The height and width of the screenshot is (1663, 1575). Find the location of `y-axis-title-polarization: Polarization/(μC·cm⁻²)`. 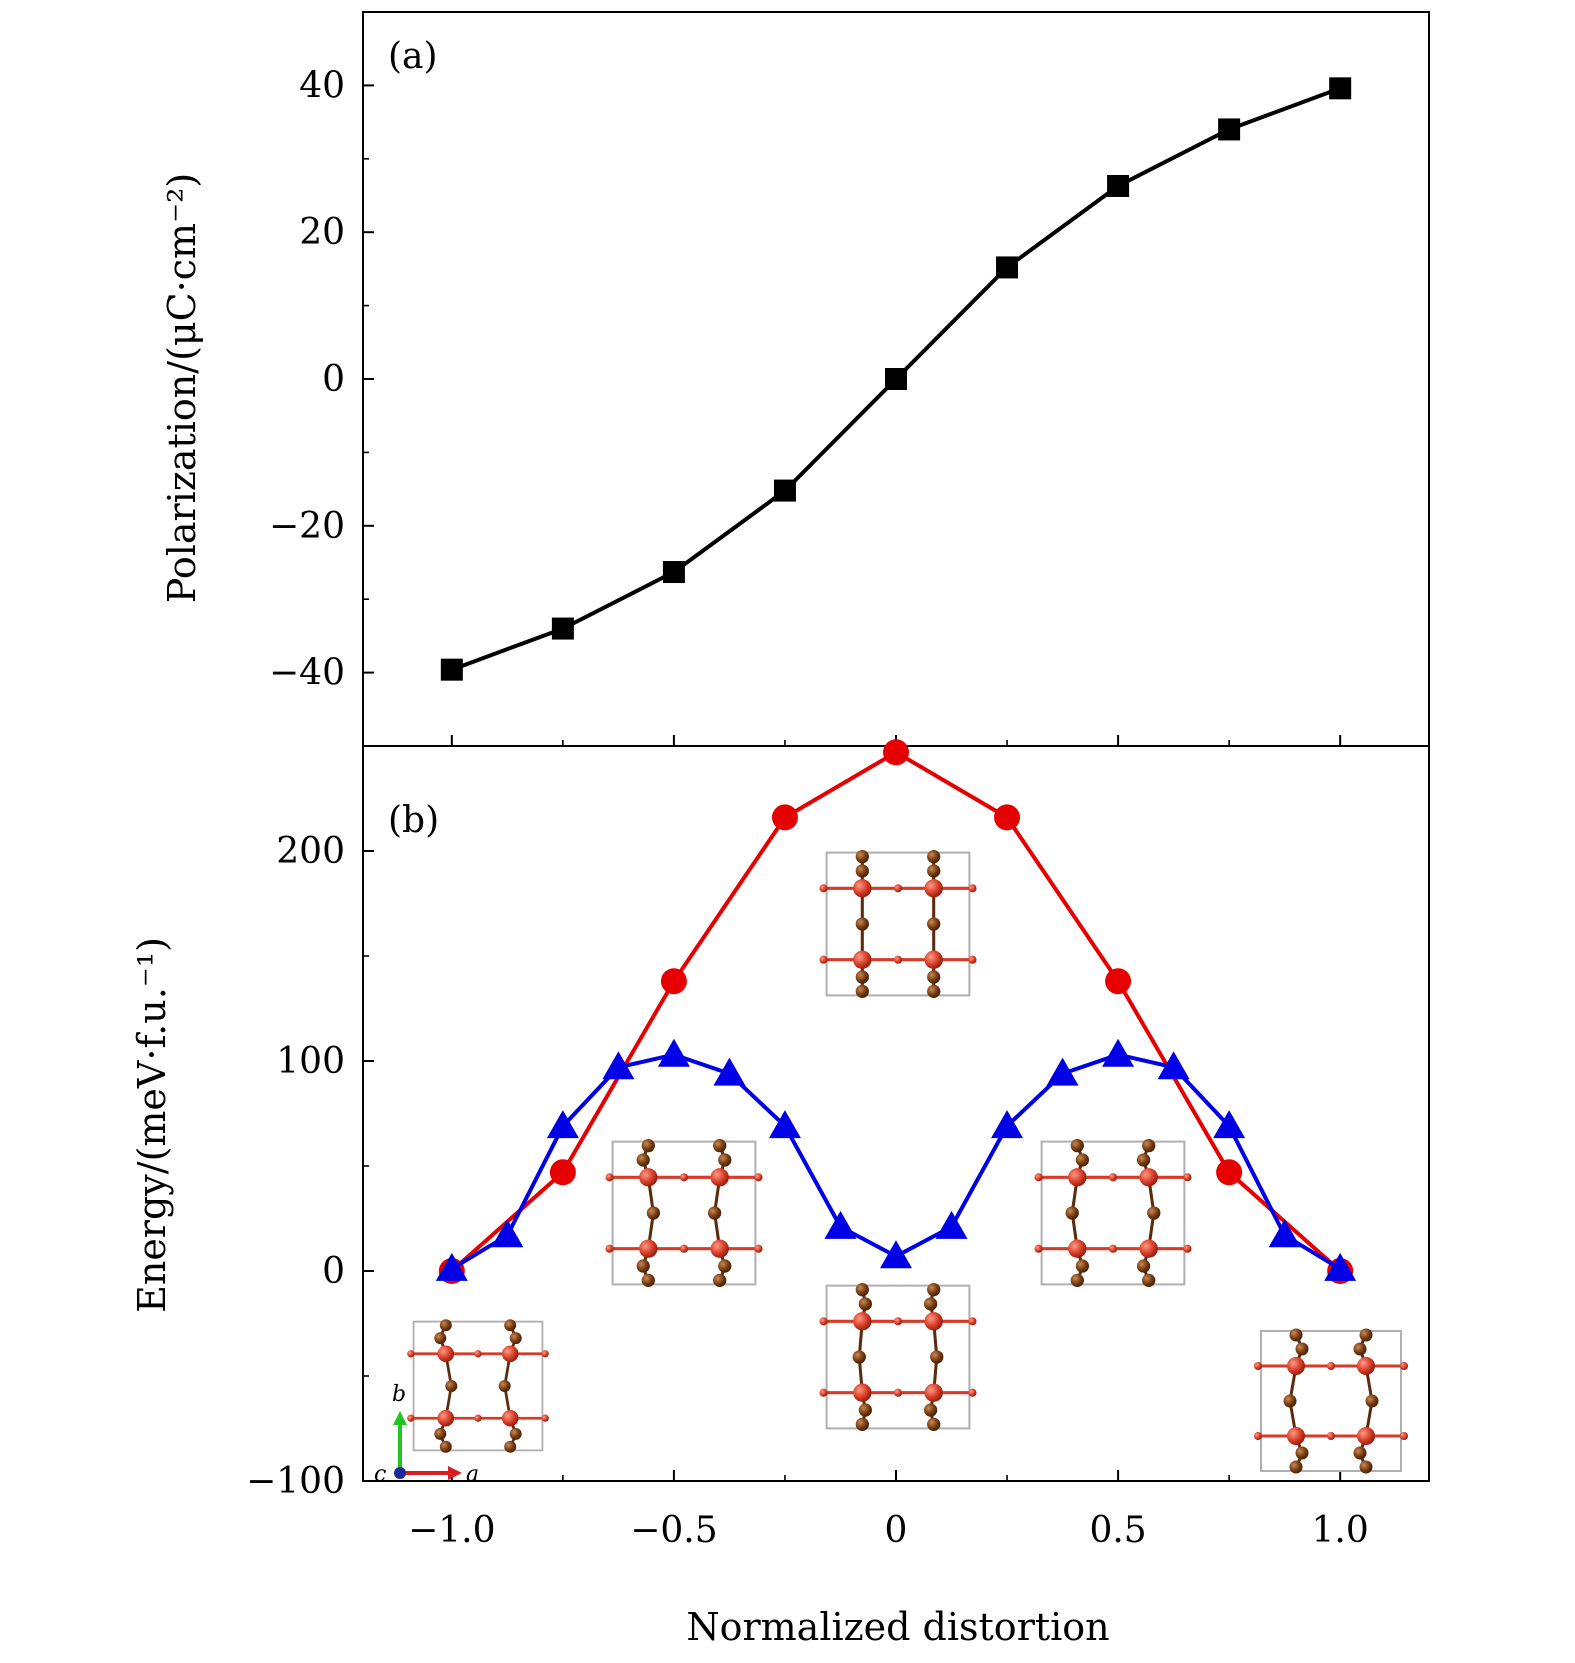

y-axis-title-polarization: Polarization/(μC·cm⁻²) is located at coordinates (182, 388).